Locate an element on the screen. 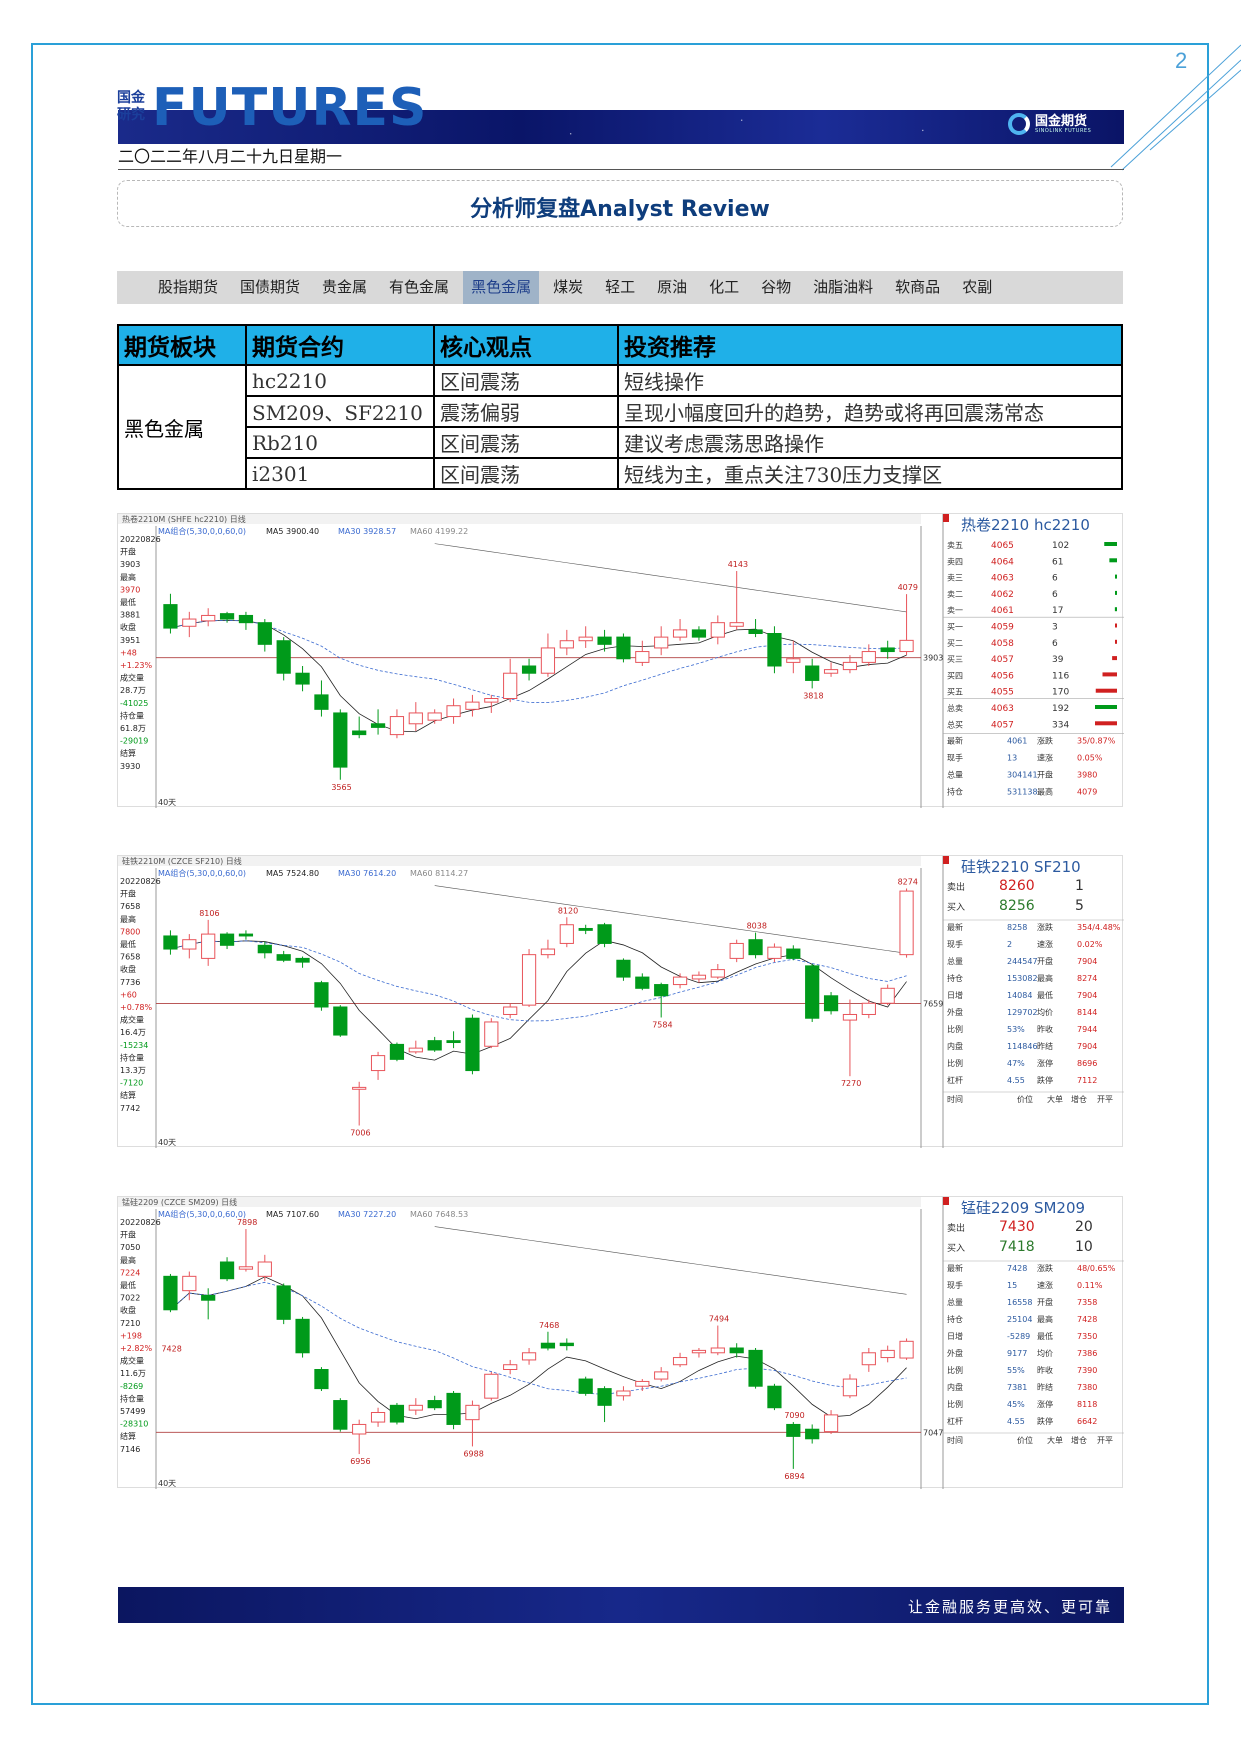 The image size is (1241, 1754). stat-label: 涨跌 is located at coordinates (1045, 927).